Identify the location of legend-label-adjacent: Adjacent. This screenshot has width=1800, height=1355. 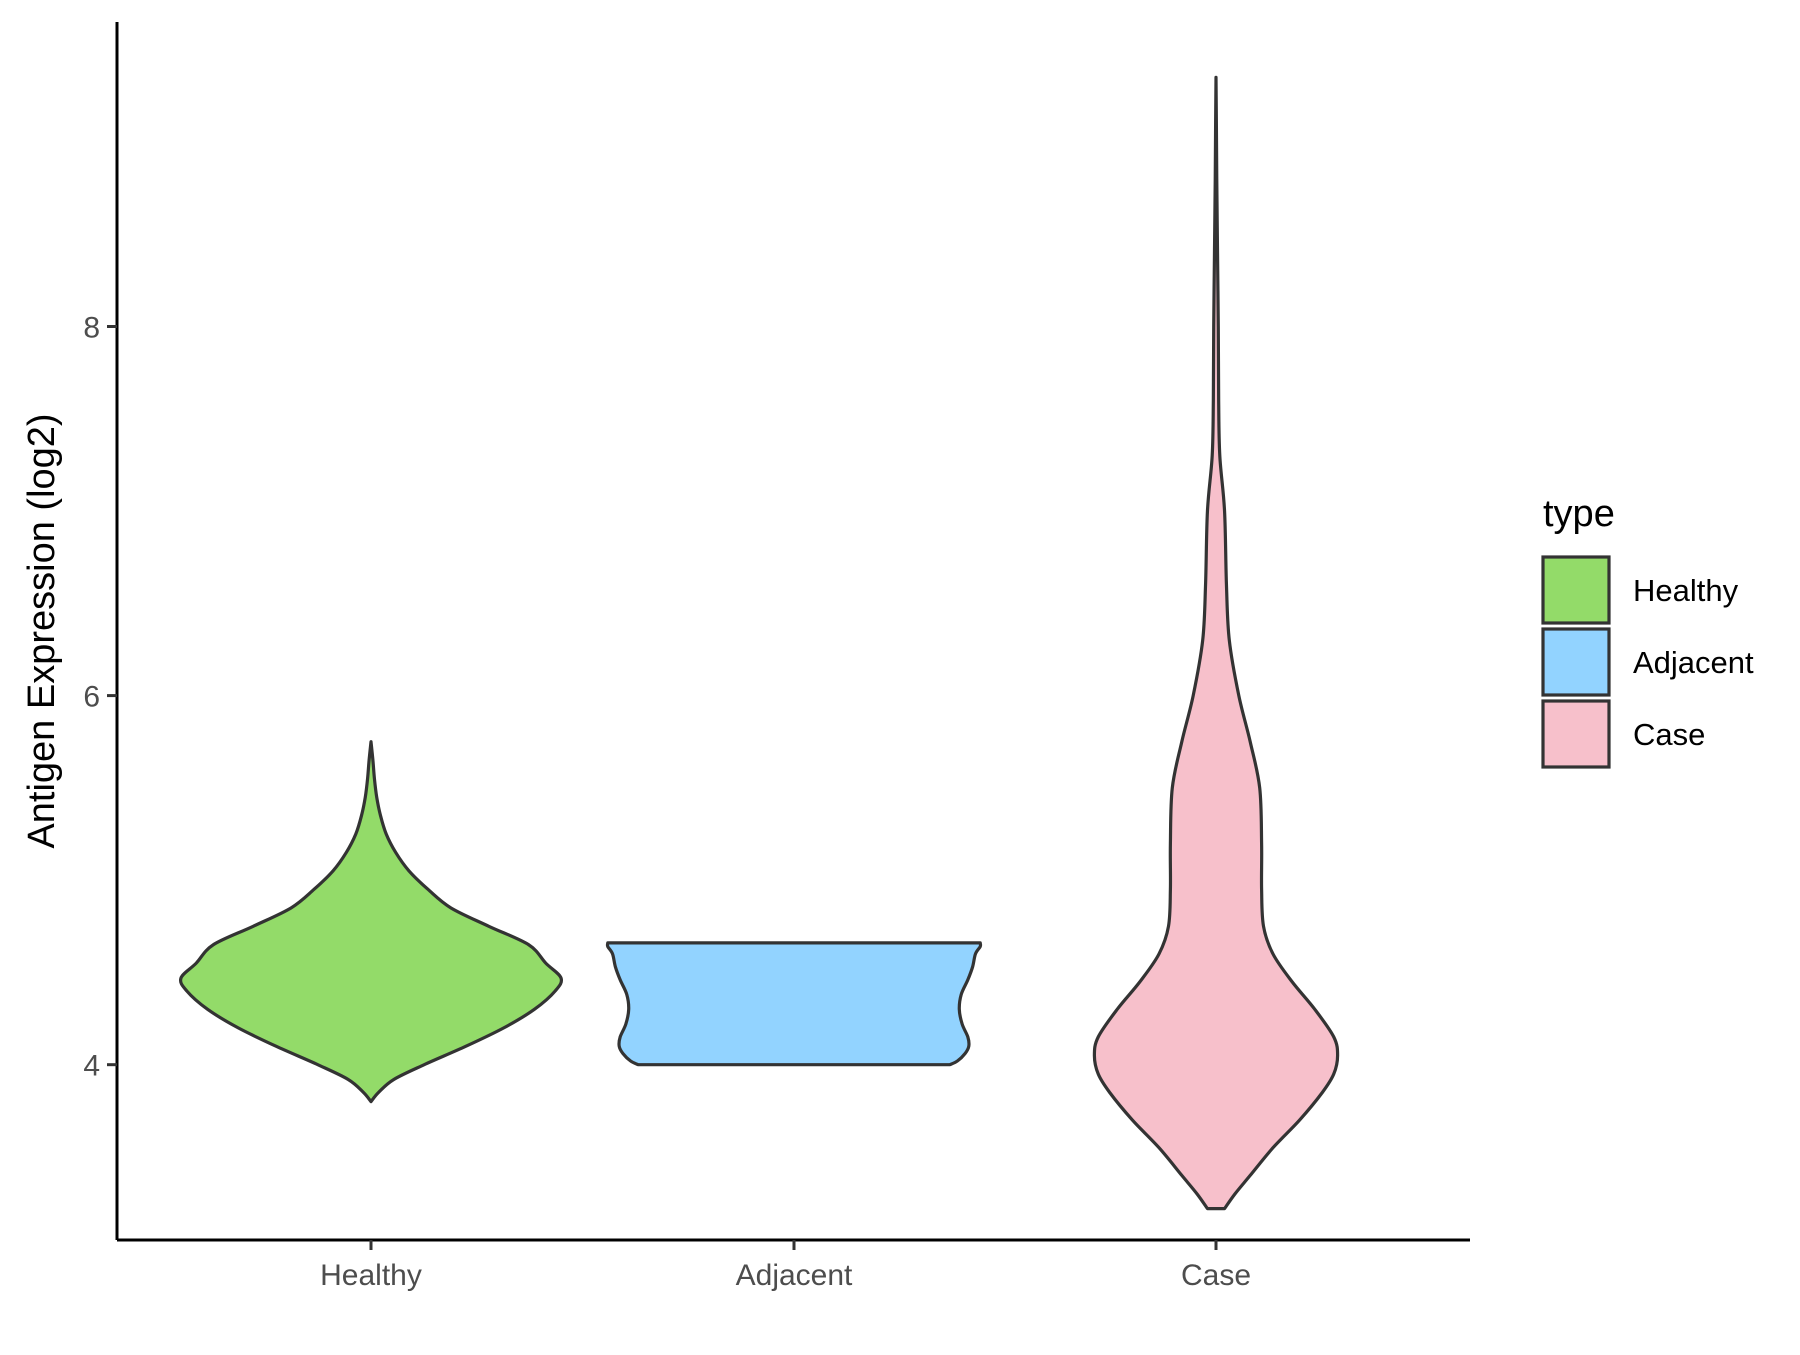
(1693, 662).